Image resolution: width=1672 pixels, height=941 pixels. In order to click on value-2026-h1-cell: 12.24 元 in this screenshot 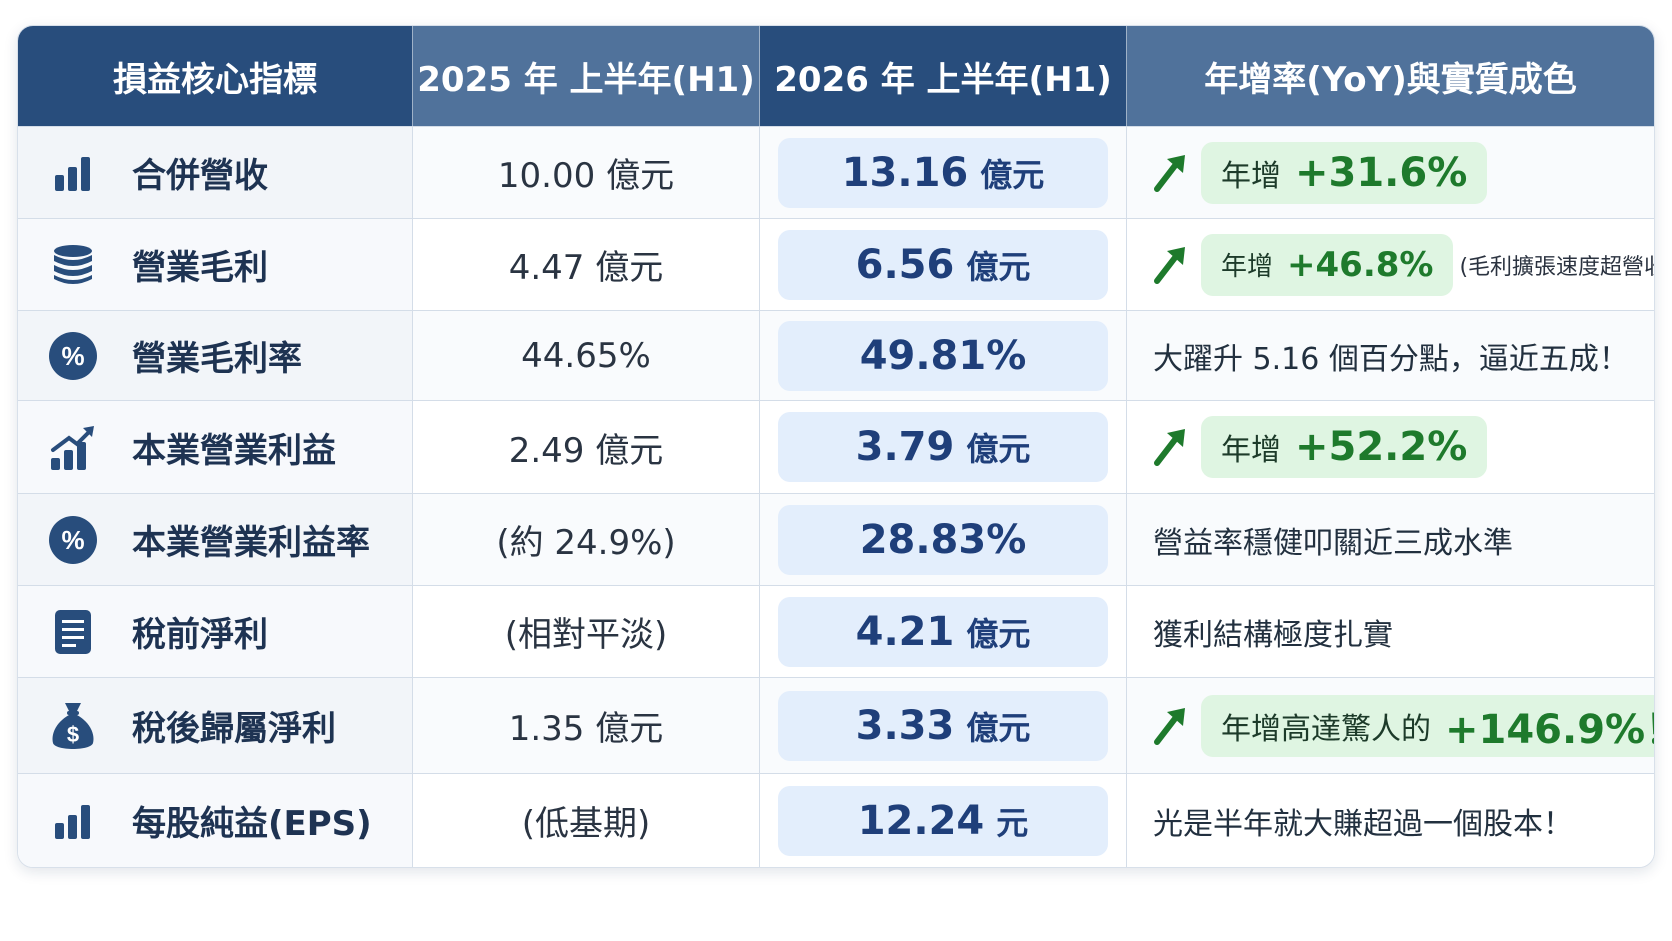, I will do `click(942, 820)`.